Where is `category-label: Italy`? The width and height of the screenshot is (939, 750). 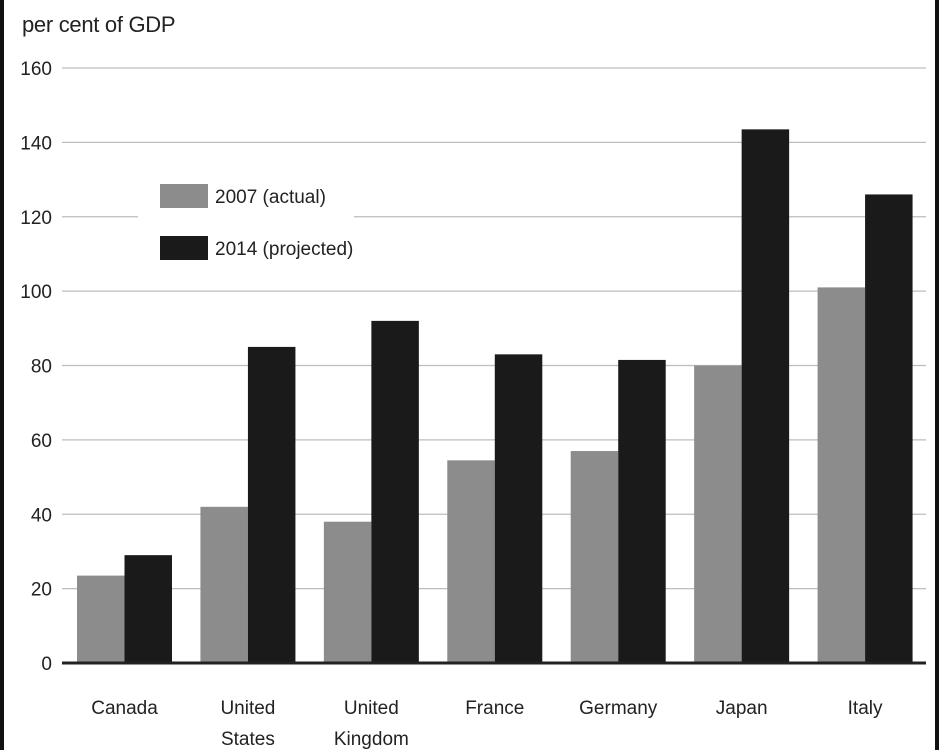 category-label: Italy is located at coordinates (865, 708).